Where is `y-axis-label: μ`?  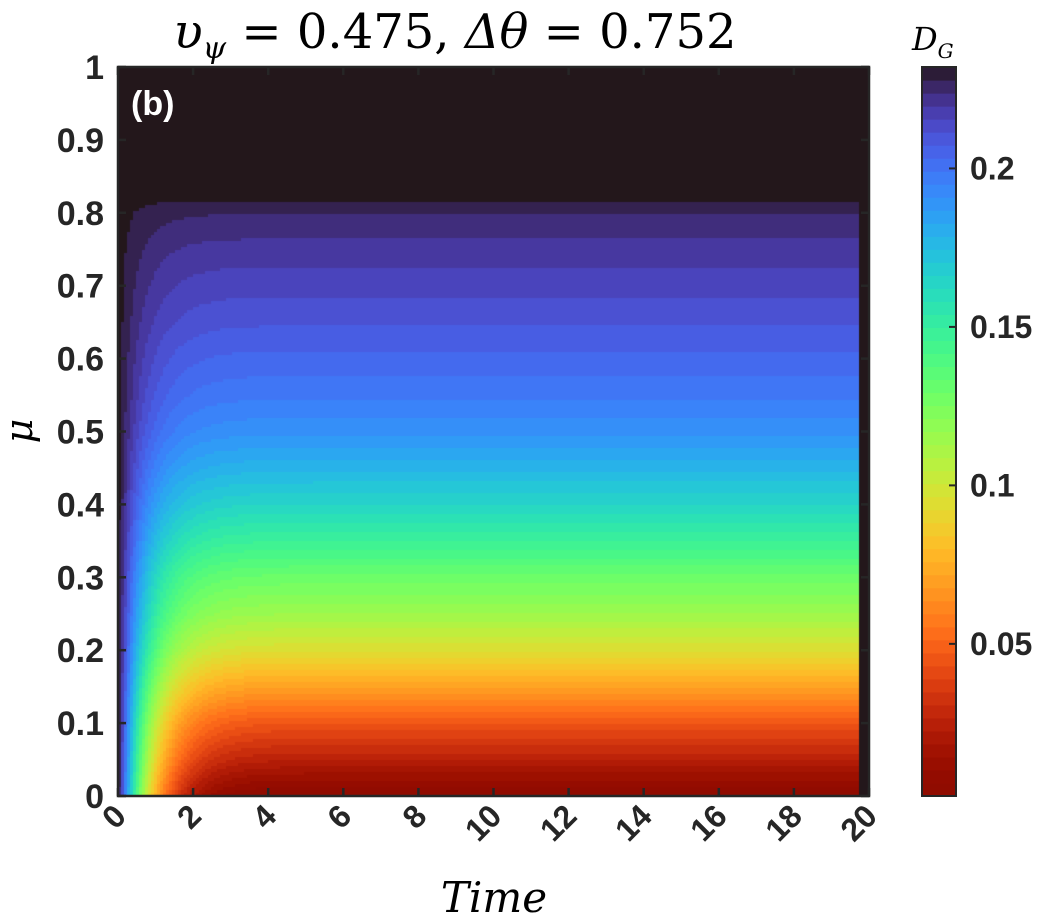
y-axis-label: μ is located at coordinates (20, 431).